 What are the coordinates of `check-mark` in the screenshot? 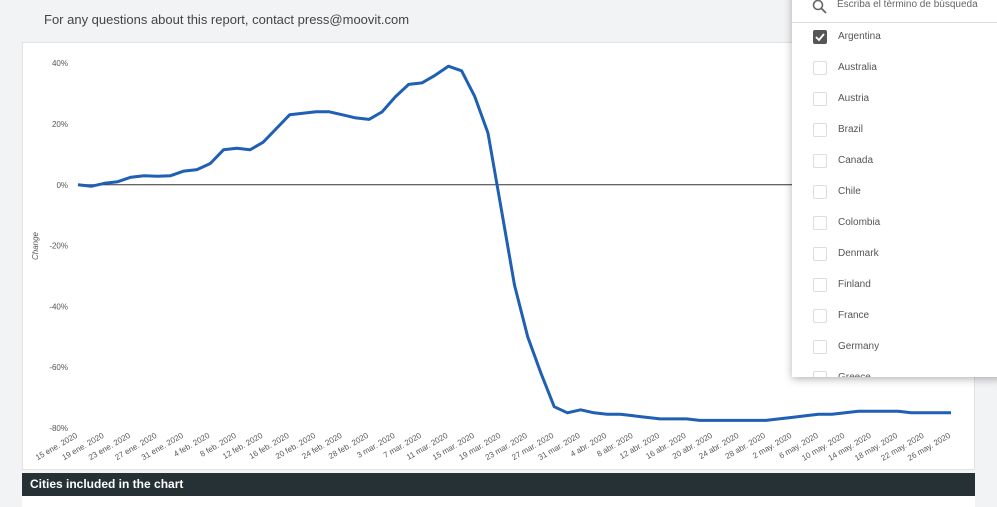 It's located at (820, 37).